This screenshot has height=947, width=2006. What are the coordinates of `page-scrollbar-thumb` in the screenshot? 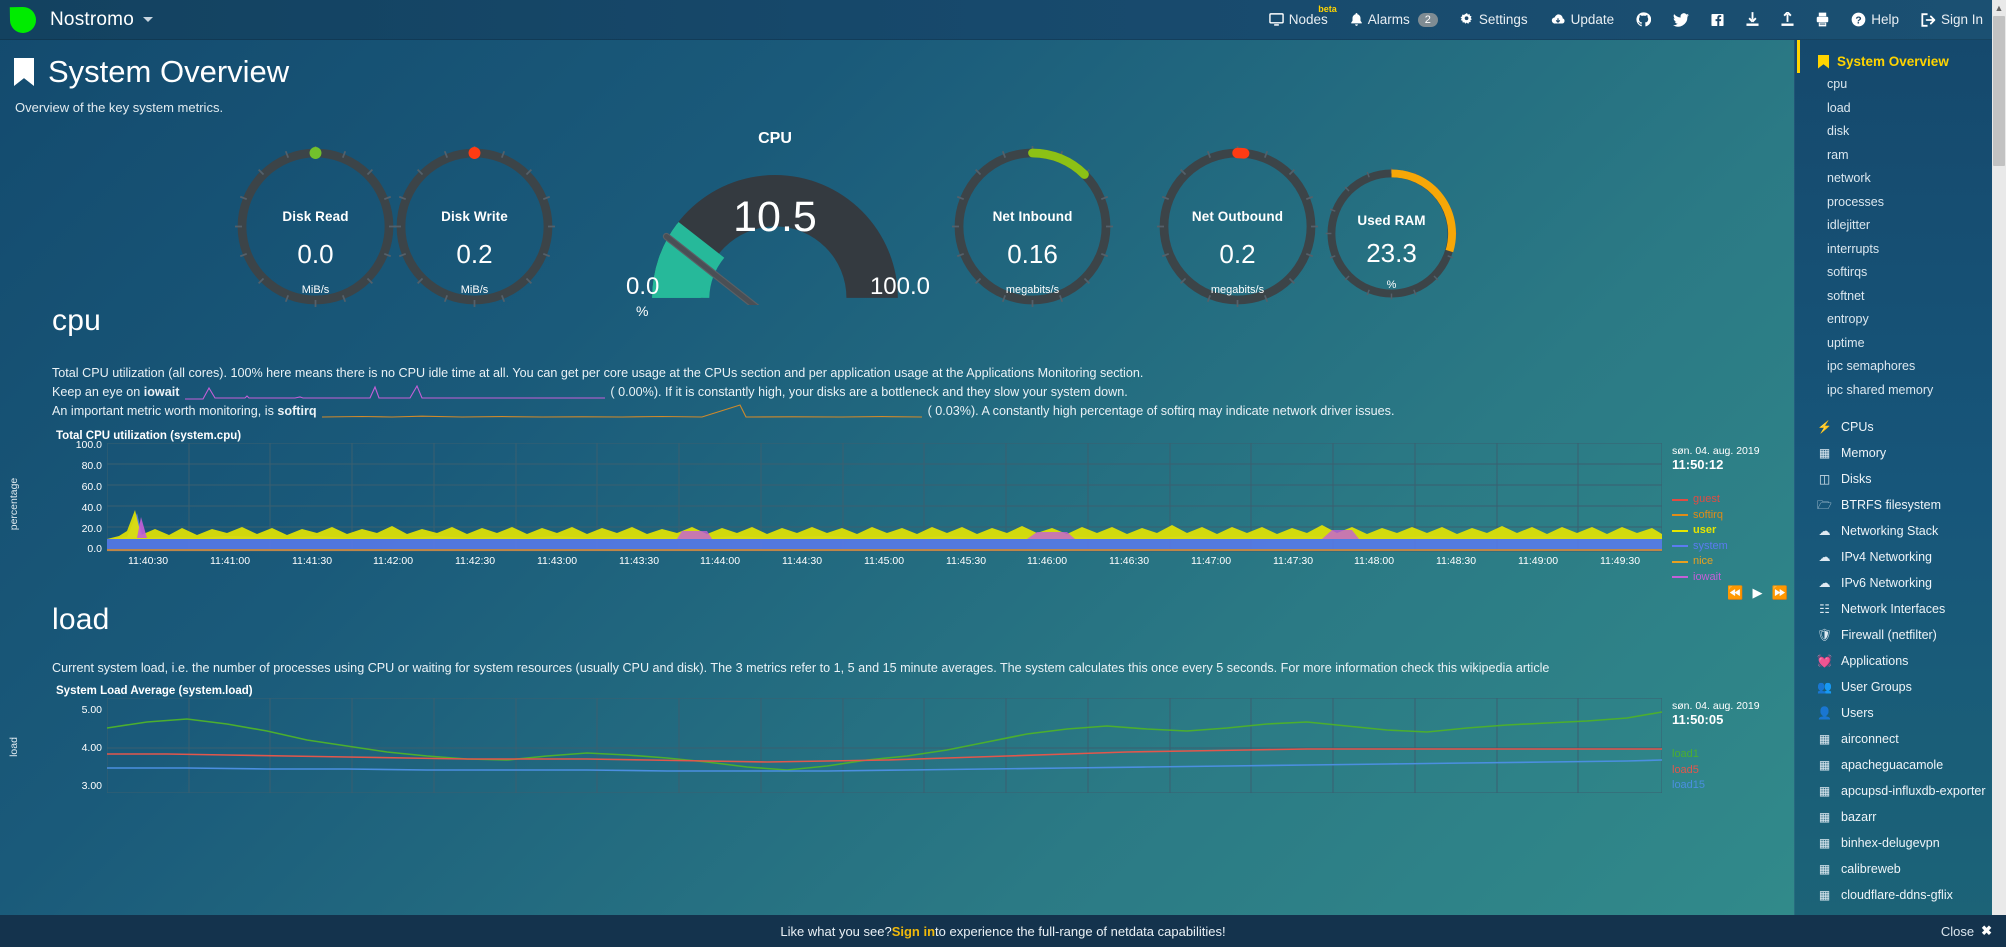 It's located at (1999, 91).